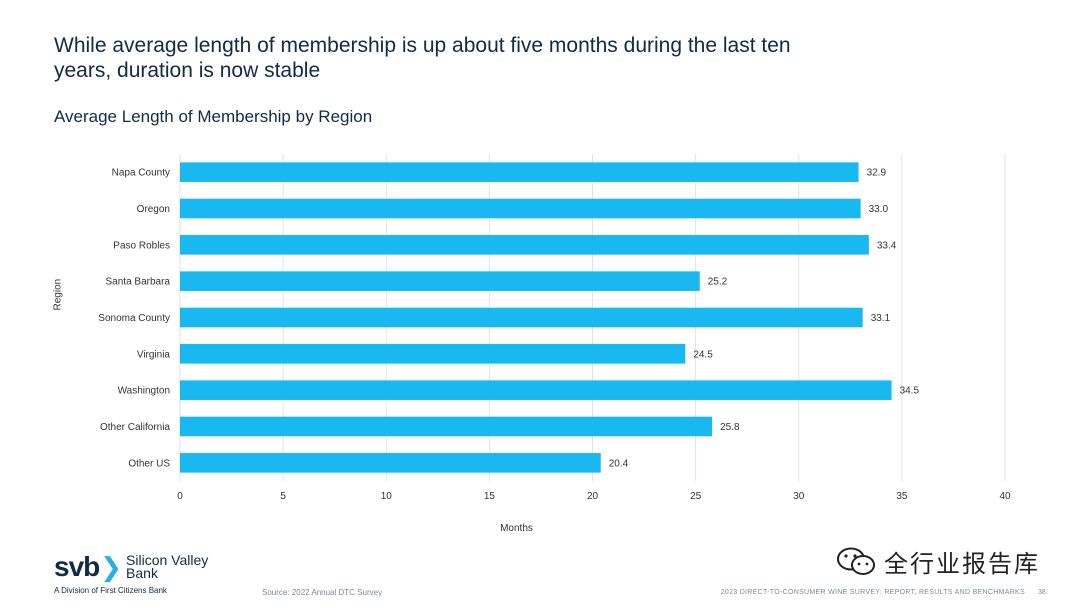 The height and width of the screenshot is (608, 1080). I want to click on category-label: Virginia, so click(154, 354).